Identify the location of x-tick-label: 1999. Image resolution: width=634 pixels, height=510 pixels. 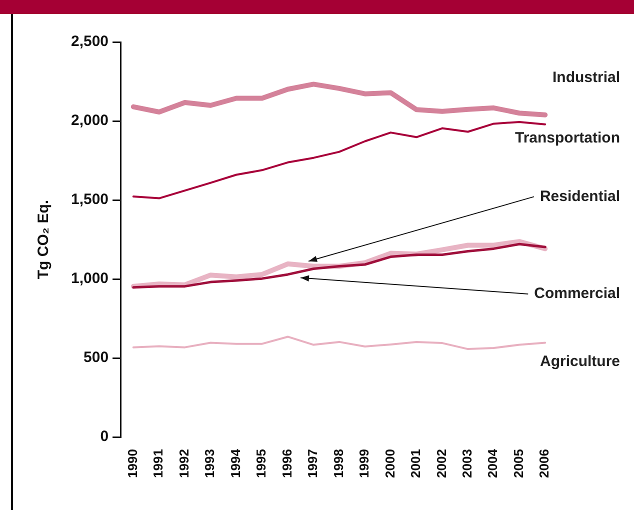
(364, 463).